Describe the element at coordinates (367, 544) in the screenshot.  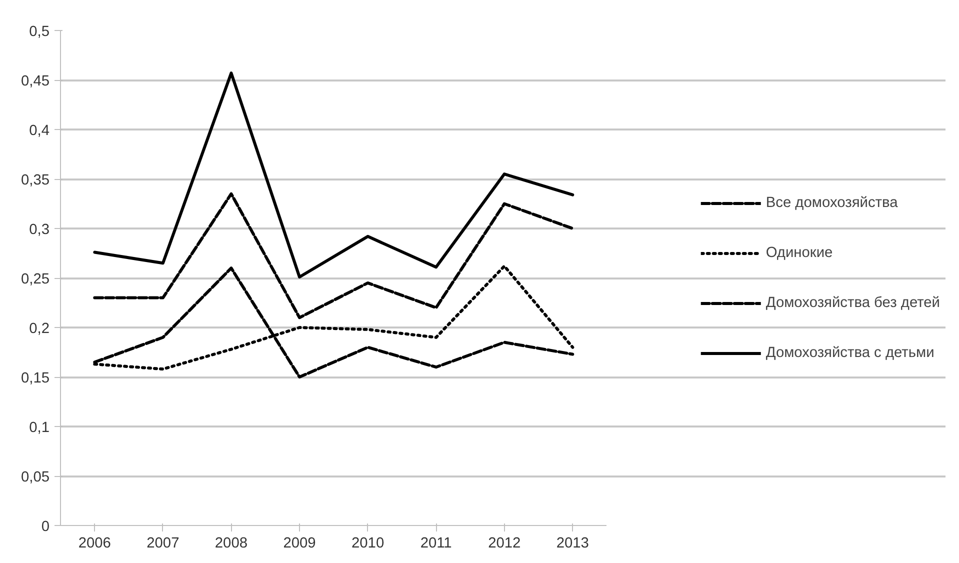
I see `x-tick-label: 2010` at that location.